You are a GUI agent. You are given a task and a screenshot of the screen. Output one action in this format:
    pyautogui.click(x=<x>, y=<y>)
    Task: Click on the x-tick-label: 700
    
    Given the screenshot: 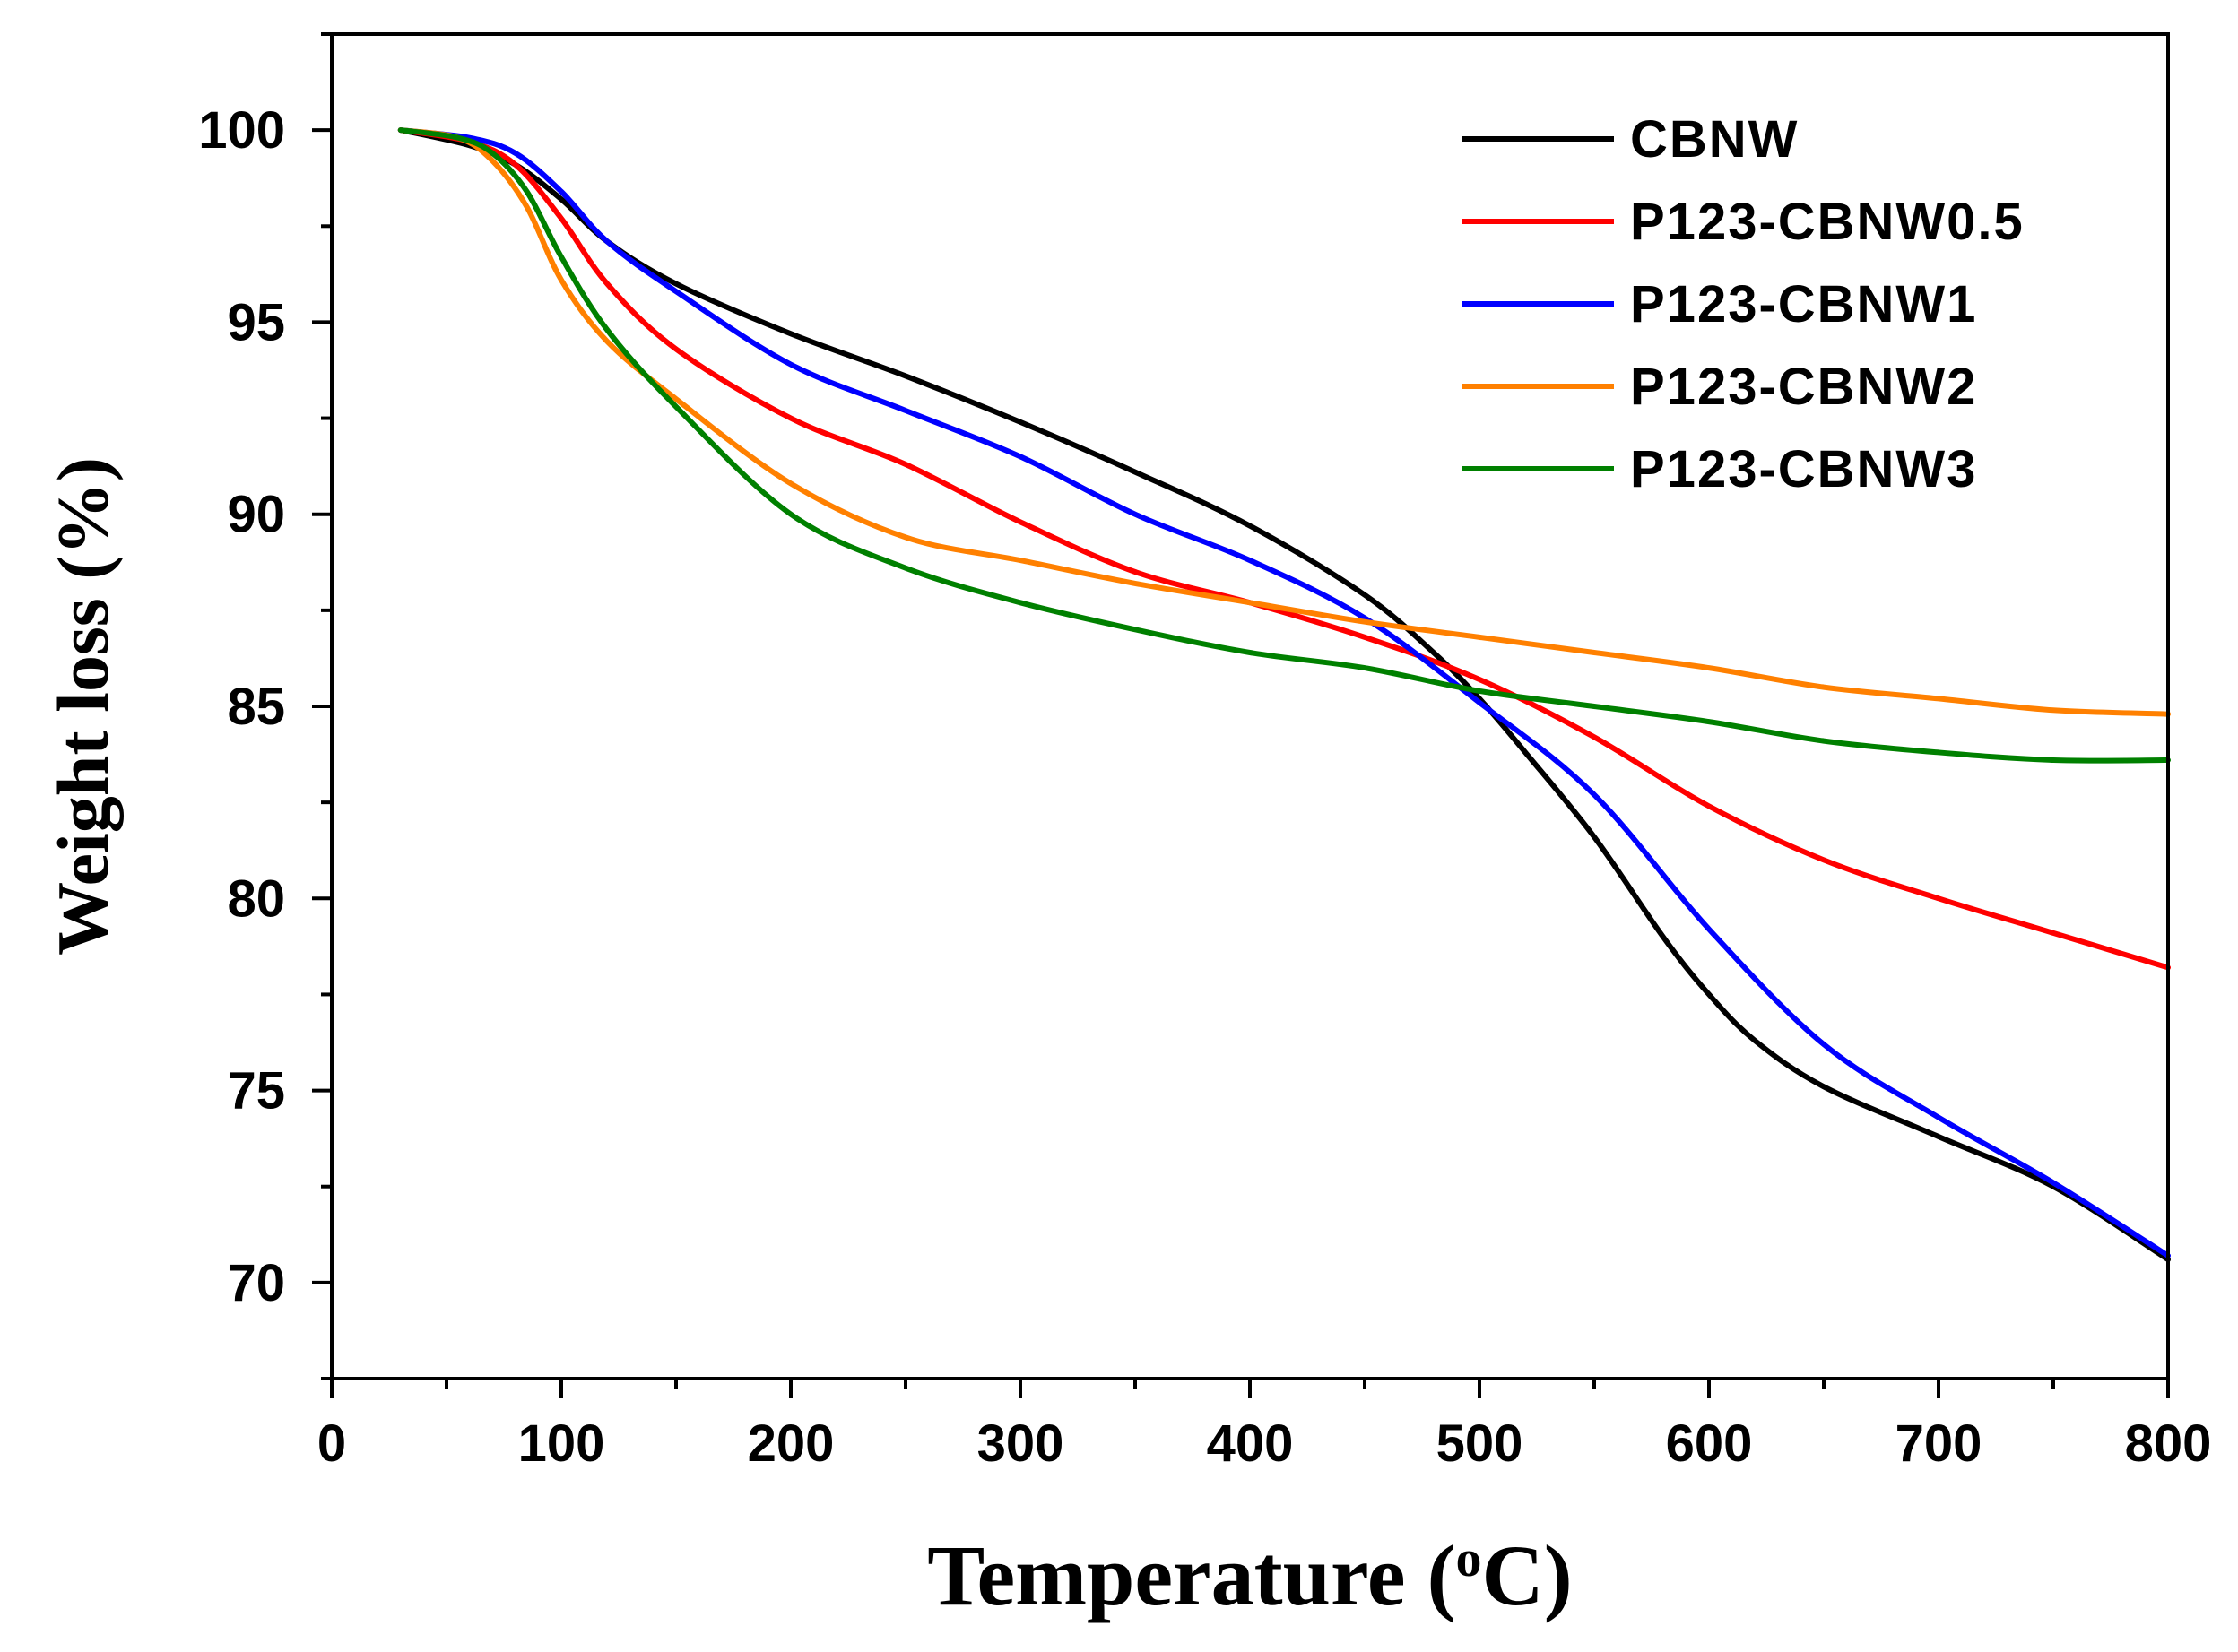 What is the action you would take?
    pyautogui.click(x=1939, y=1443)
    